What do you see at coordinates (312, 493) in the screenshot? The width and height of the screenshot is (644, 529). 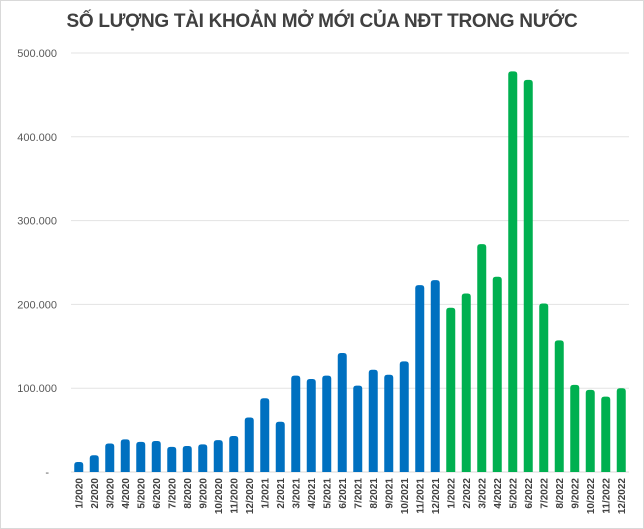 I see `x-tick-label: 4/2021` at bounding box center [312, 493].